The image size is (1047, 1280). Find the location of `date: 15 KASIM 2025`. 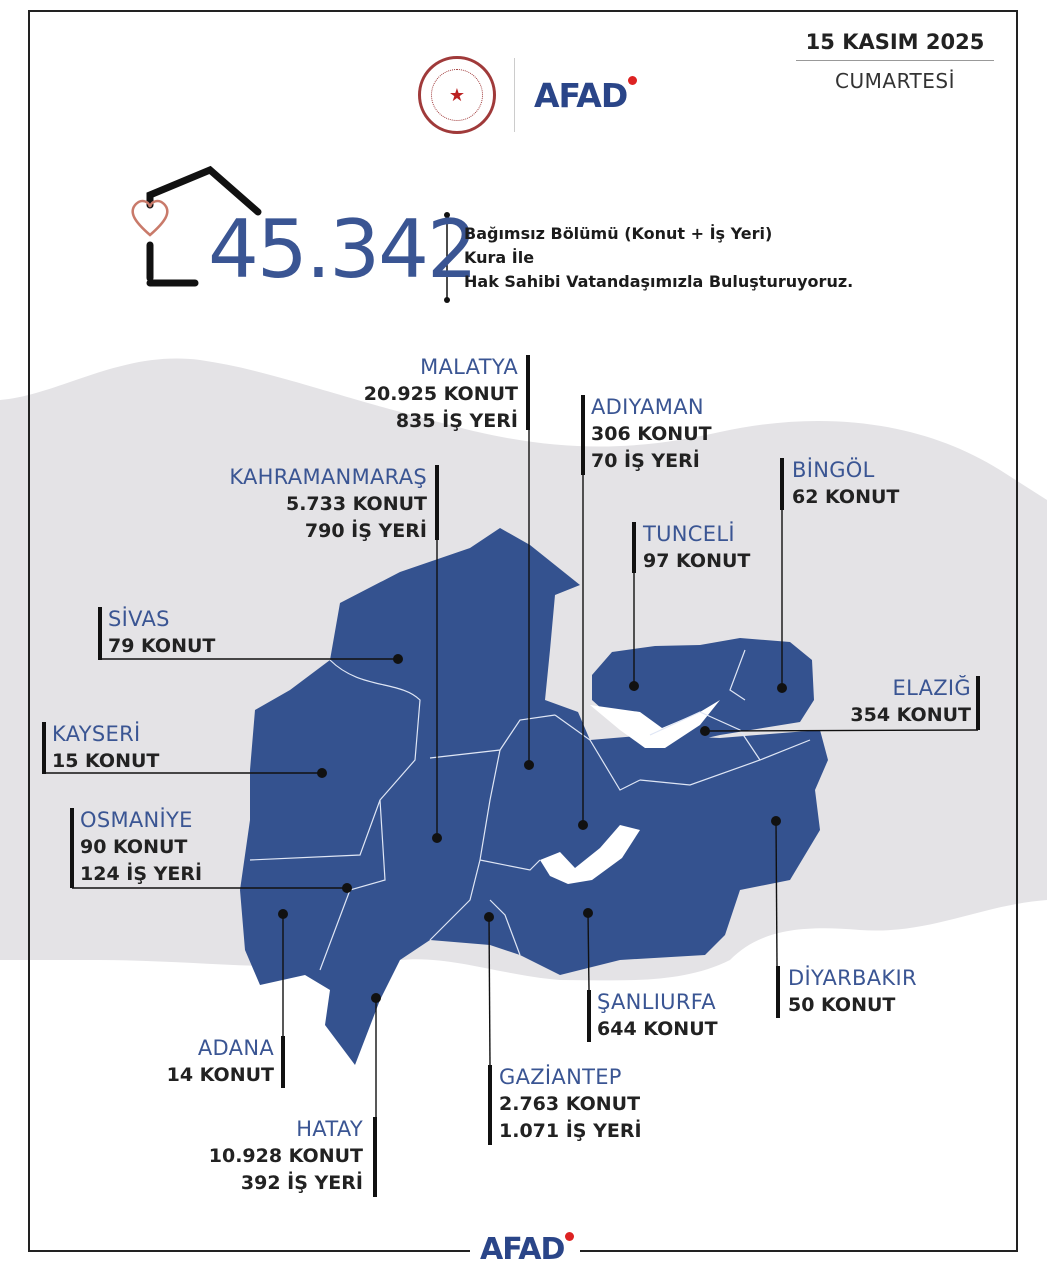

date: 15 KASIM 2025 is located at coordinates (895, 45).